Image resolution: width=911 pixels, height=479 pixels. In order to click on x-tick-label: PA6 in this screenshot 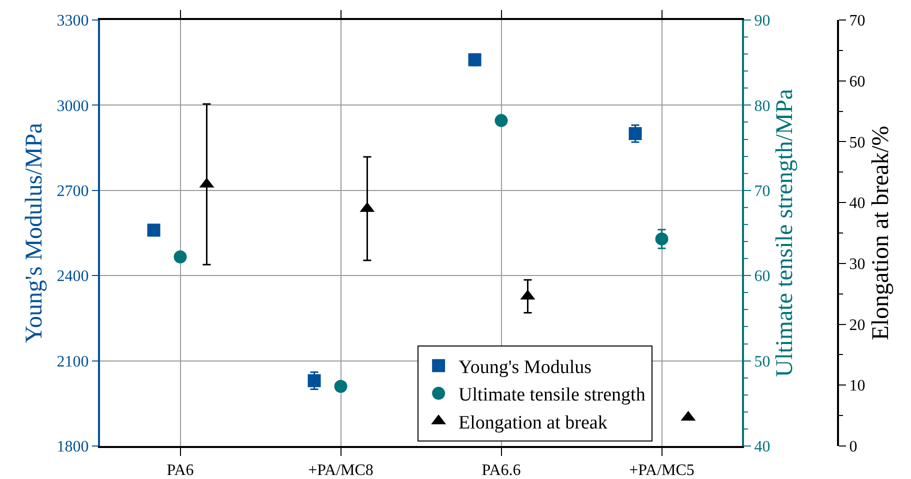, I will do `click(180, 470)`.